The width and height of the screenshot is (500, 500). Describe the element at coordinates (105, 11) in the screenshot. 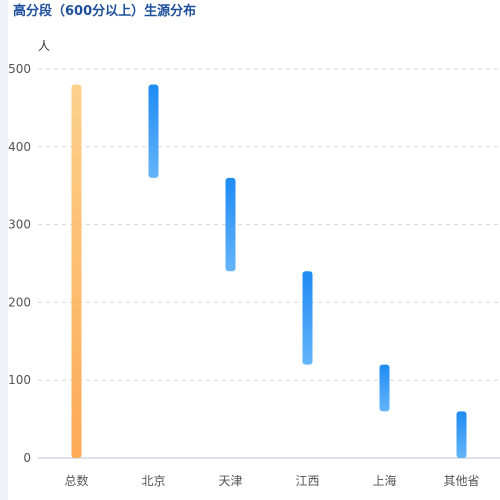

I see `chart-title: 高分段（600分以上）生源分布` at that location.